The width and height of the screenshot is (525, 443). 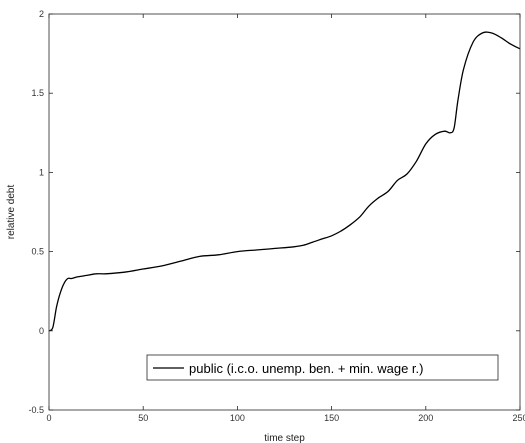 What do you see at coordinates (284, 438) in the screenshot?
I see `x-axis-label: time step` at bounding box center [284, 438].